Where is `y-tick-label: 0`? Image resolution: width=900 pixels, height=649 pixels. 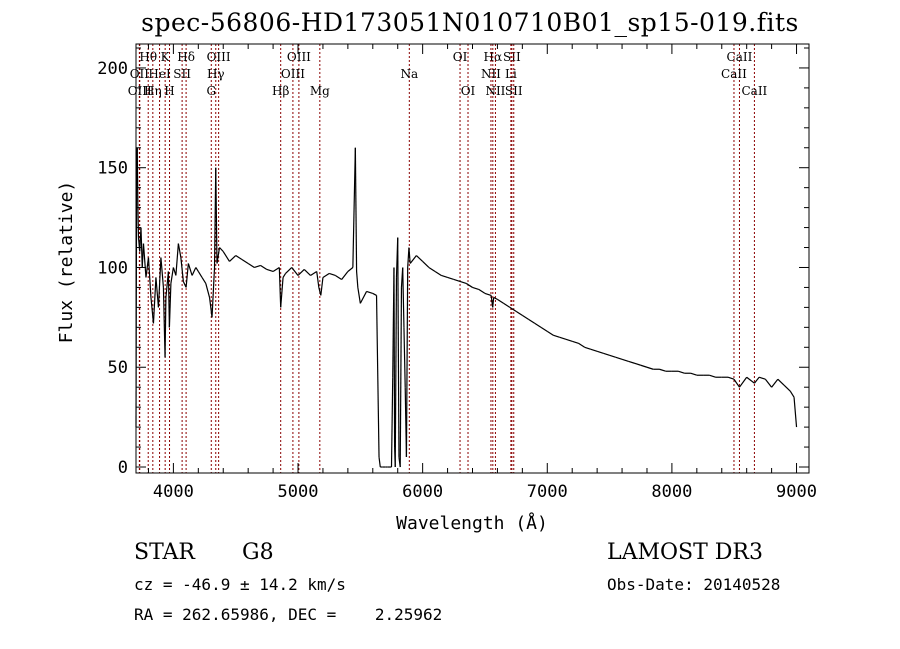 y-tick-label: 0 is located at coordinates (123, 468).